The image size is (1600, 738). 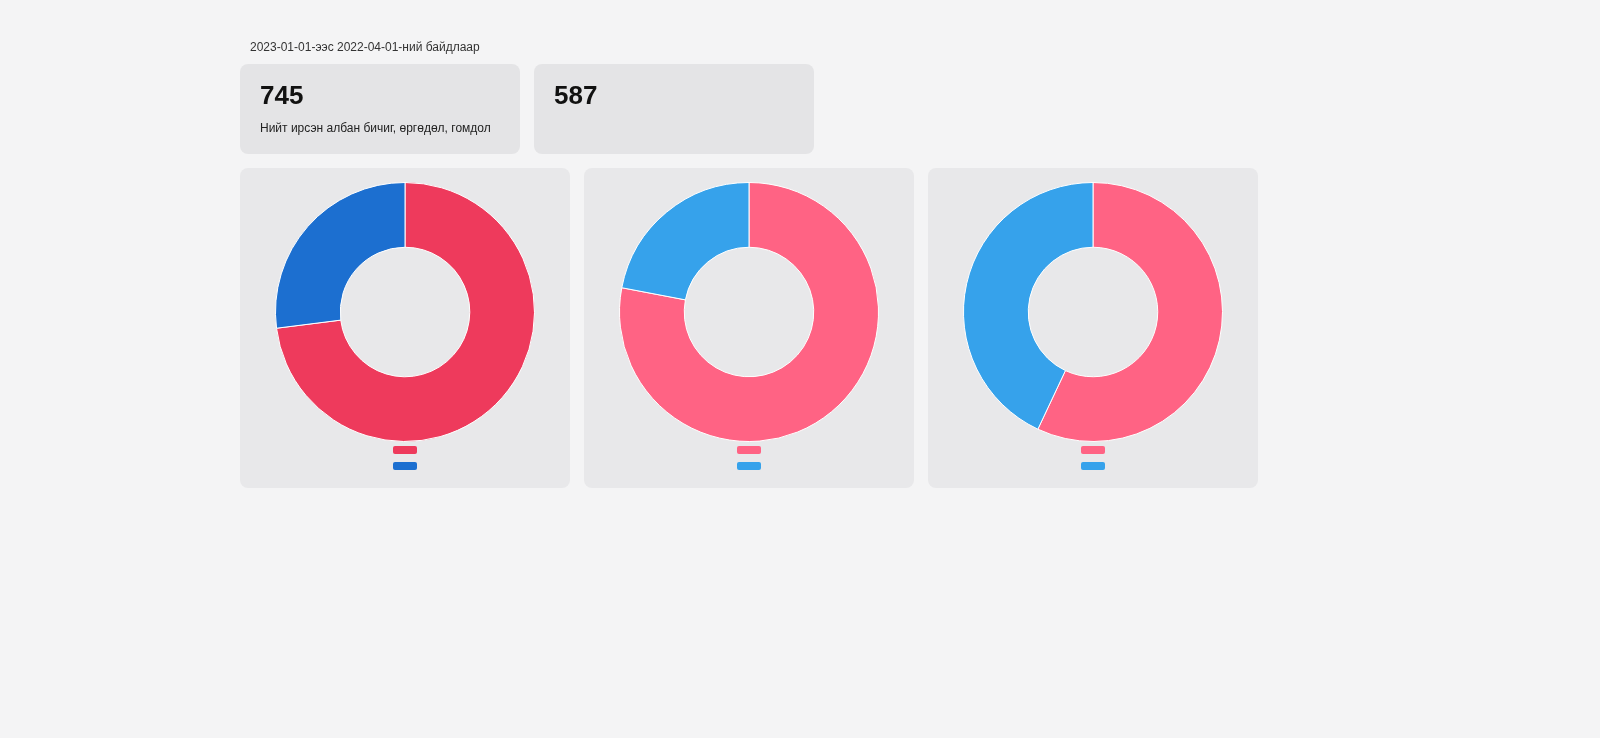 What do you see at coordinates (282, 95) in the screenshot?
I see `text: 745` at bounding box center [282, 95].